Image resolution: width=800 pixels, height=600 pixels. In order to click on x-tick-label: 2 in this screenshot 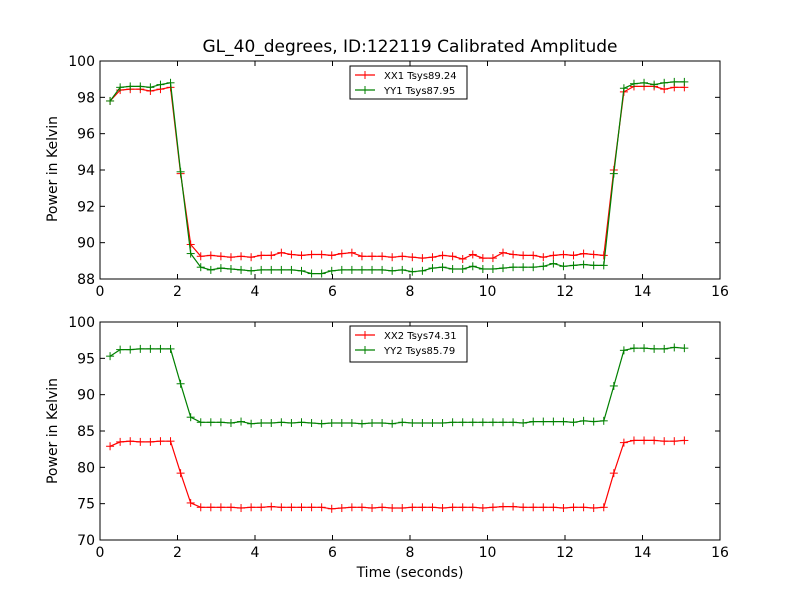, I will do `click(177, 292)`.